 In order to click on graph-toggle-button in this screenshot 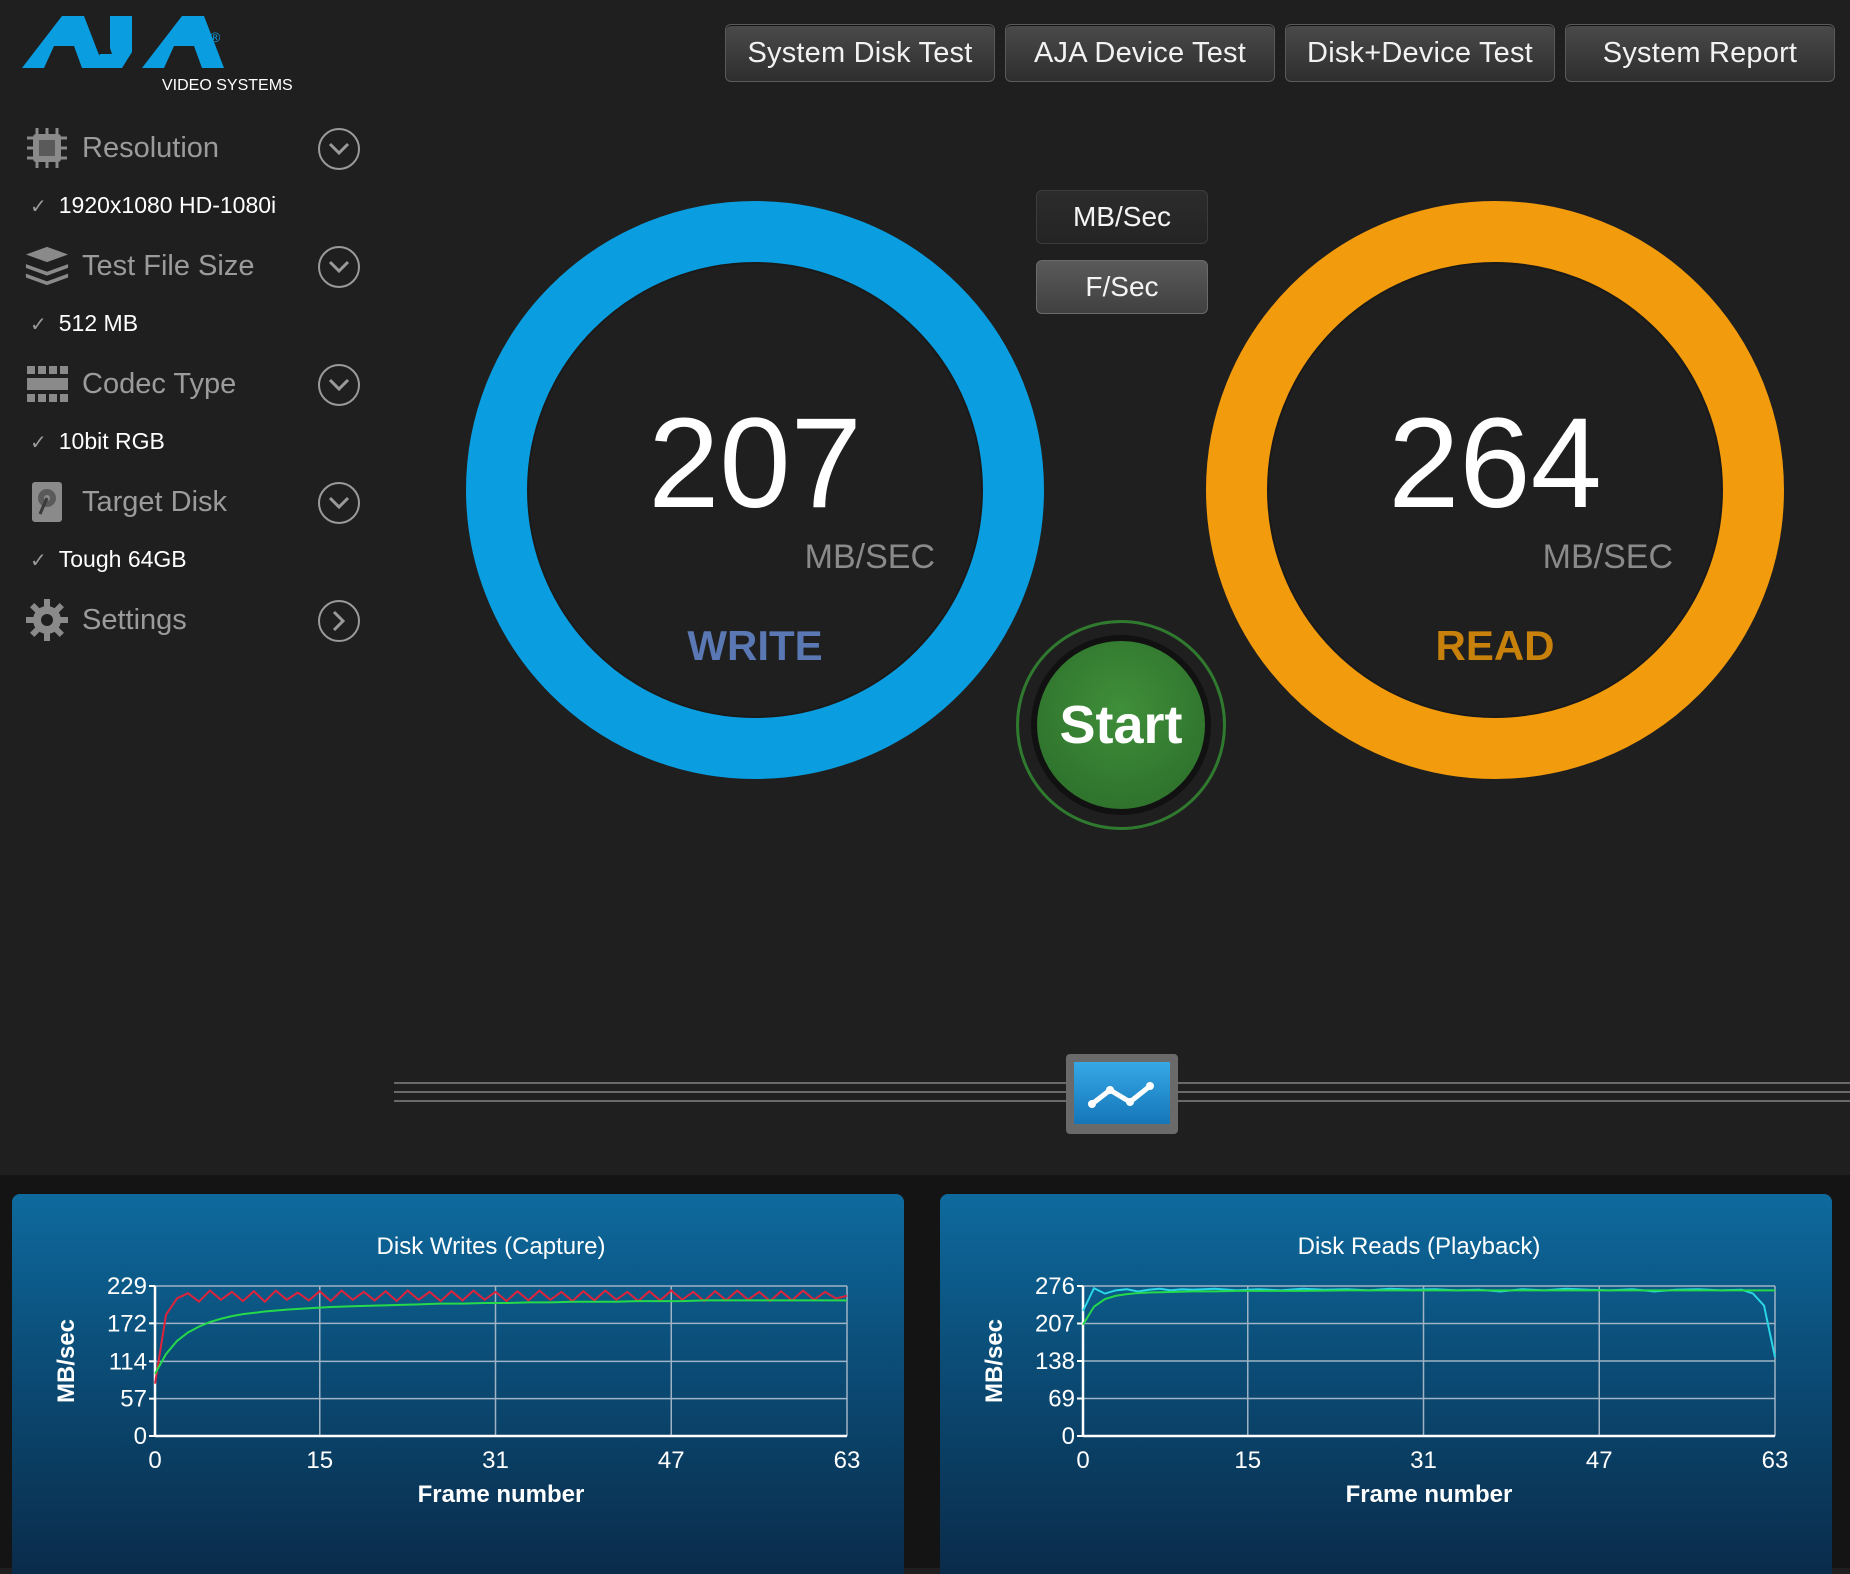, I will do `click(1122, 1094)`.